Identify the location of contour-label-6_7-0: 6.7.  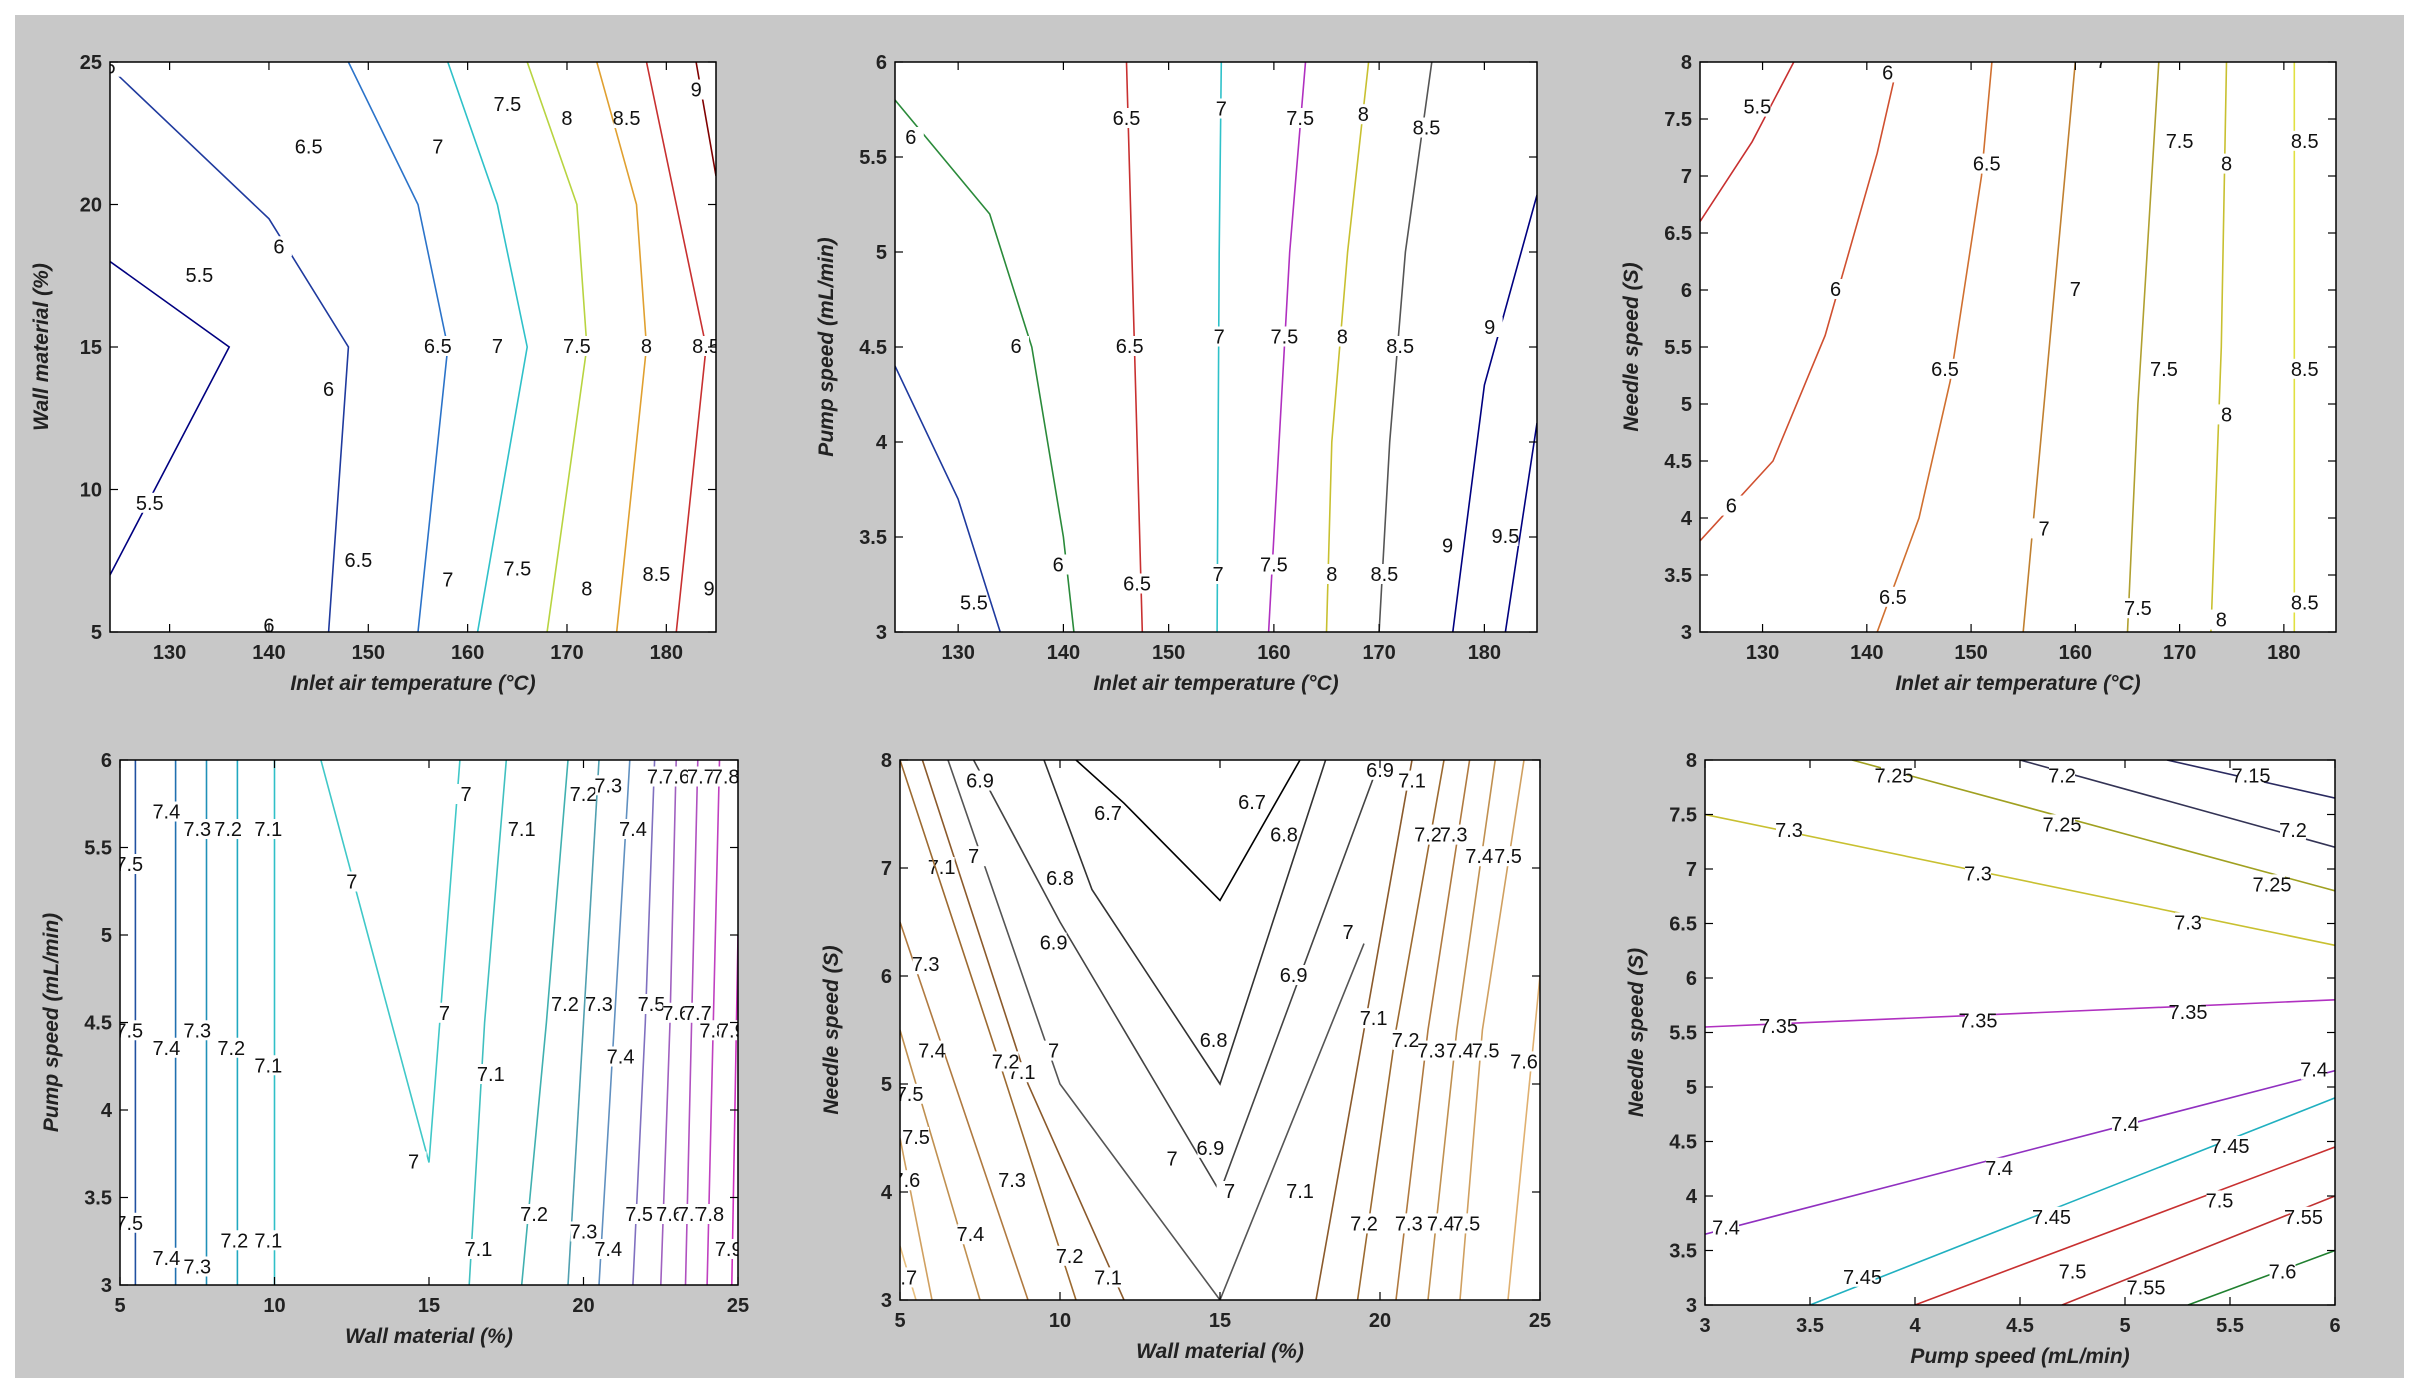
(1108, 814).